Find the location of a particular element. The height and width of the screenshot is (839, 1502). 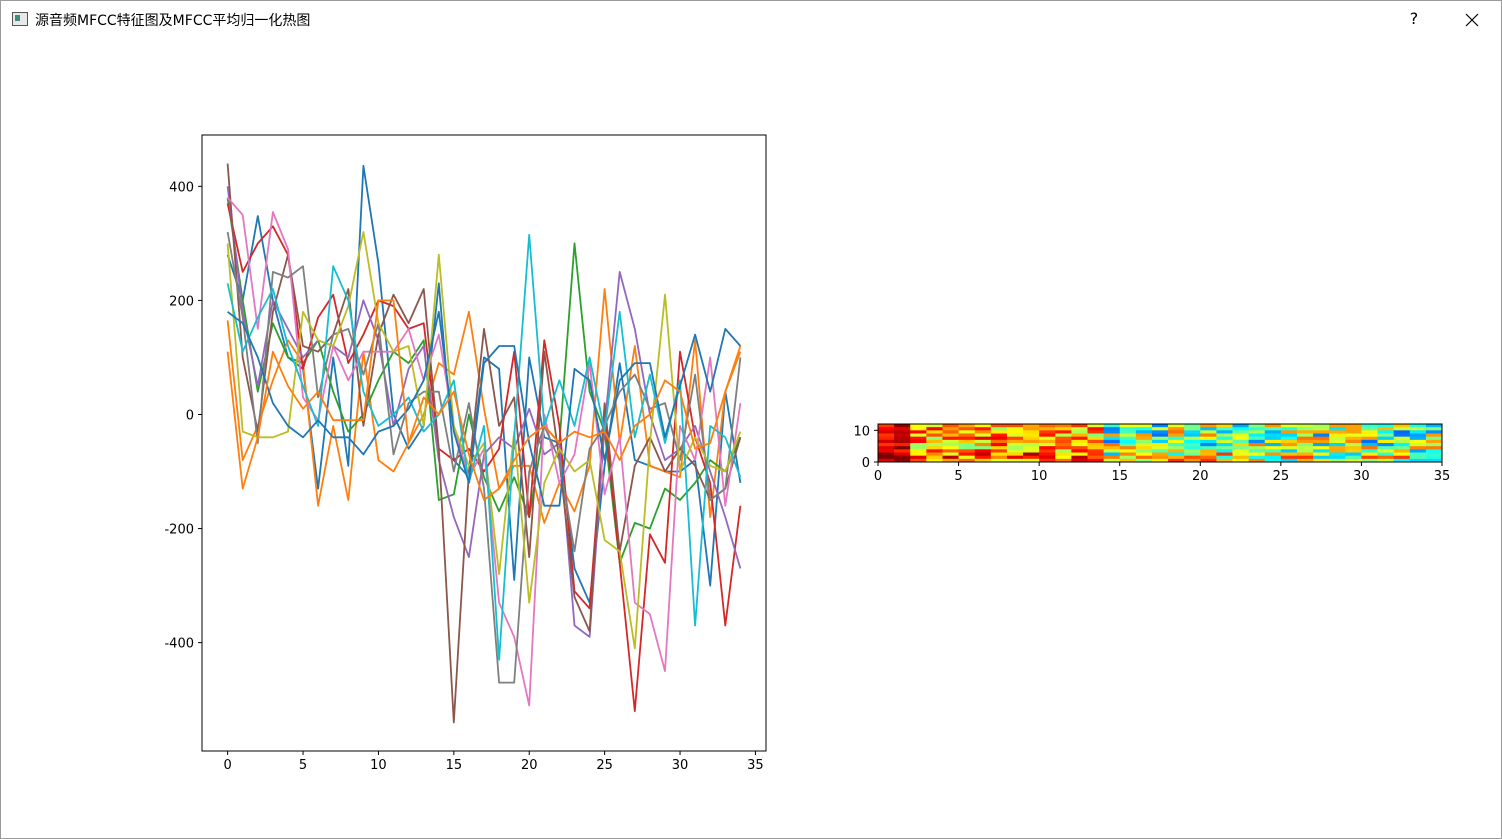

heatmap-x-tick-label: 25 is located at coordinates (1281, 476).